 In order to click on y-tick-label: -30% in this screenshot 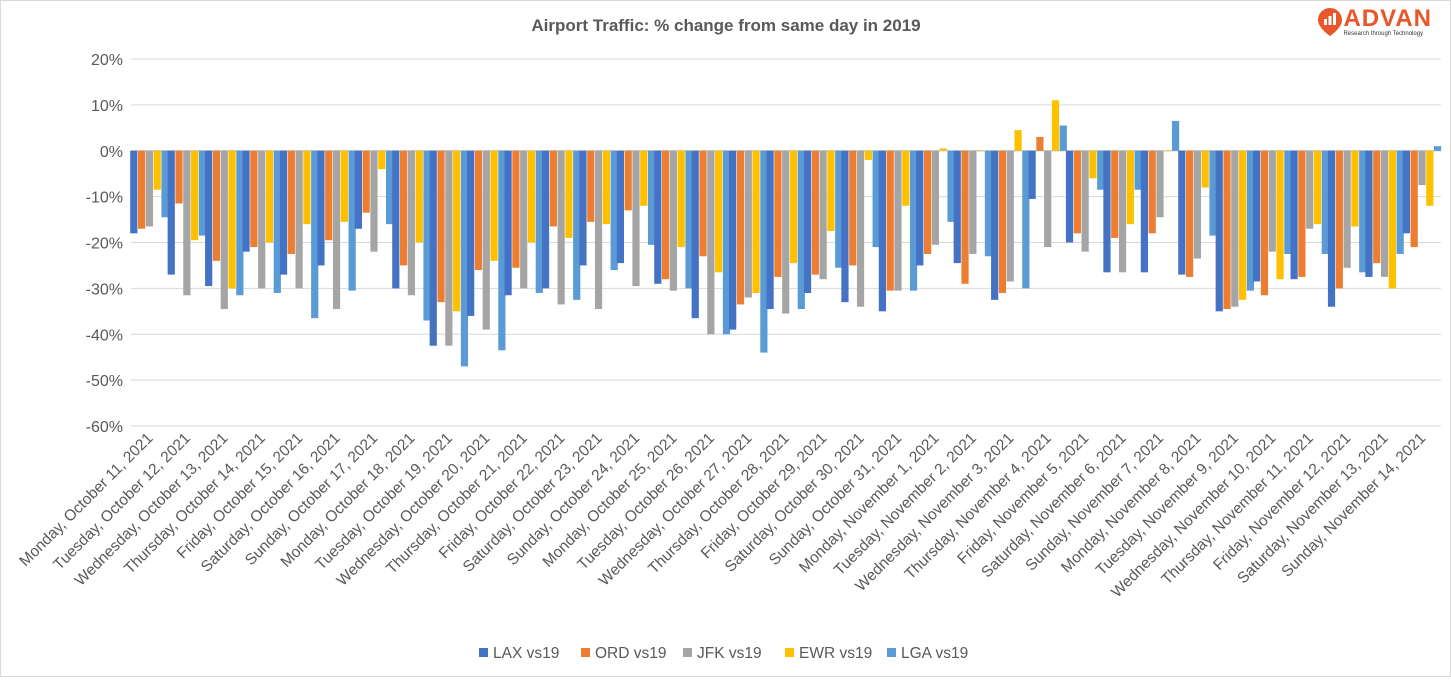, I will do `click(104, 289)`.